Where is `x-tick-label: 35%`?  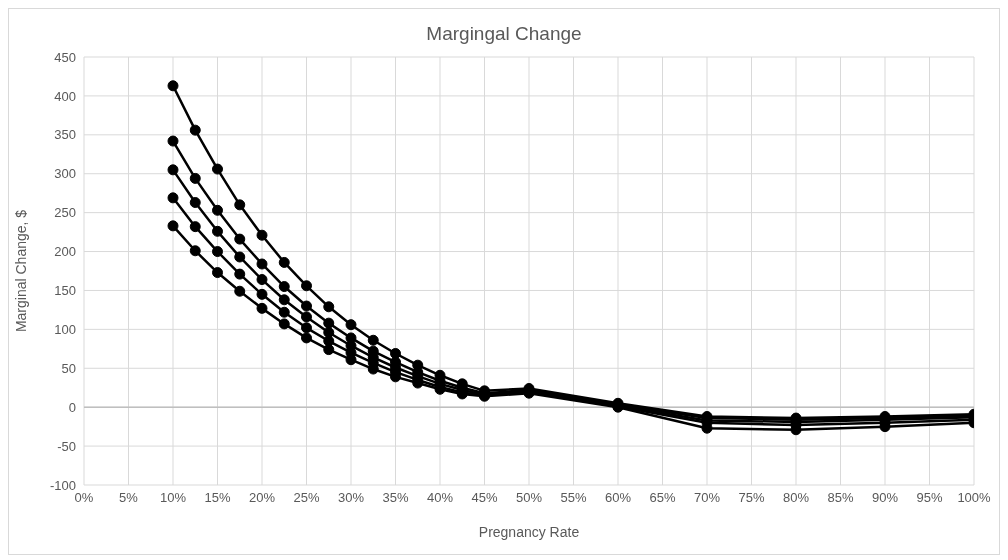 x-tick-label: 35% is located at coordinates (395, 498).